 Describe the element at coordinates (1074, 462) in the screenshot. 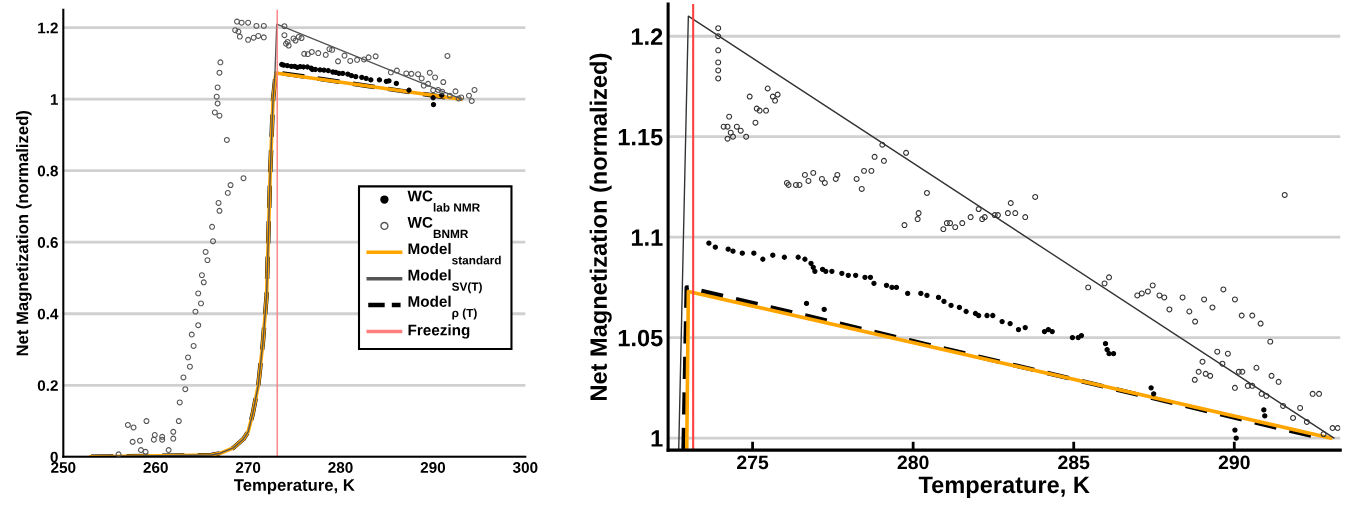

I see `x-tick-label: 285` at that location.